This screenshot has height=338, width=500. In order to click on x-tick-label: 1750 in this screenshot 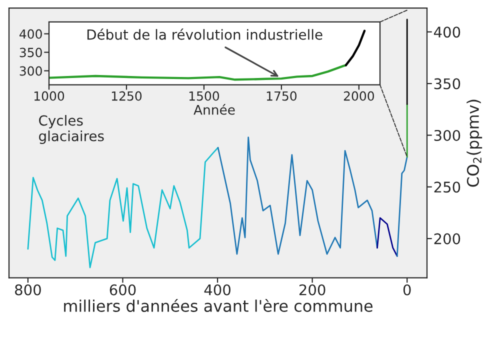, I will do `click(281, 96)`.